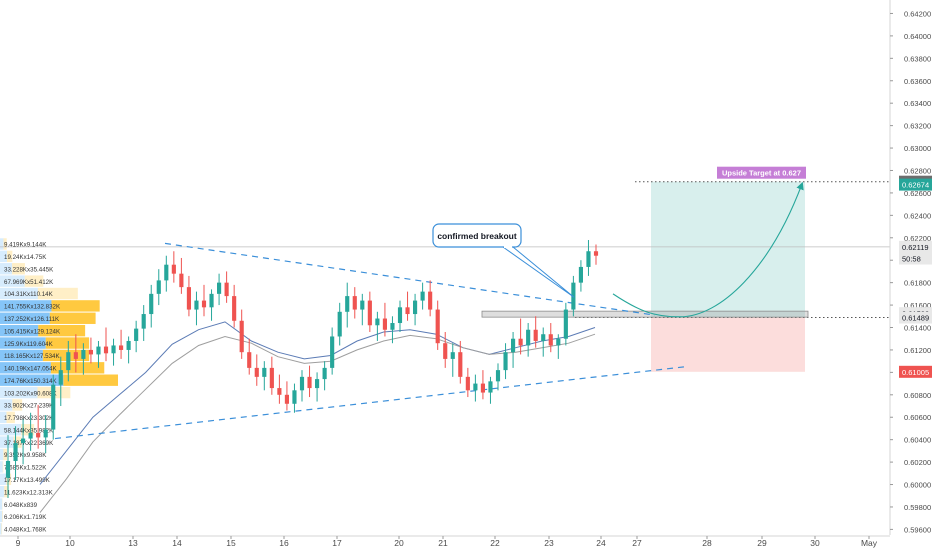  What do you see at coordinates (29, 294) in the screenshot?
I see `volume-profile-label: 104.31Kx110.14K` at bounding box center [29, 294].